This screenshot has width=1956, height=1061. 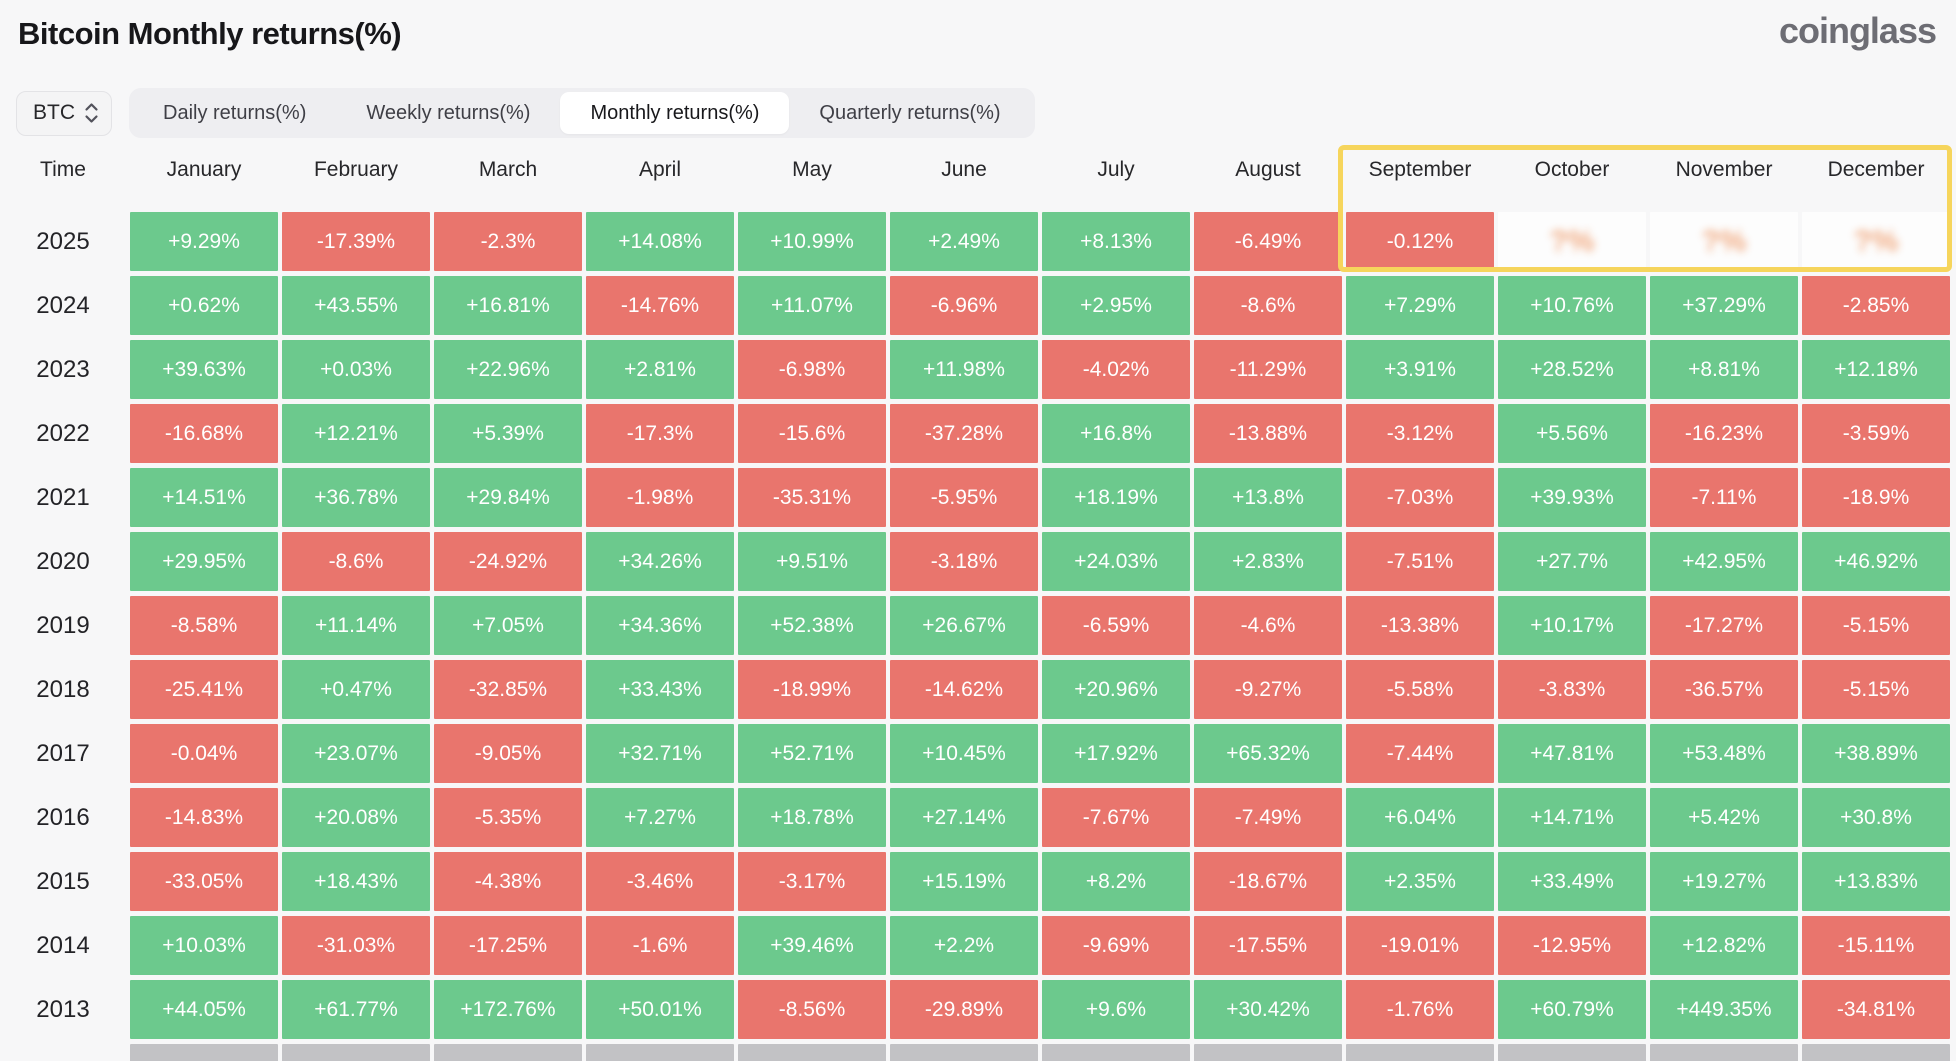 I want to click on return-cell: +39.63%, so click(x=204, y=369).